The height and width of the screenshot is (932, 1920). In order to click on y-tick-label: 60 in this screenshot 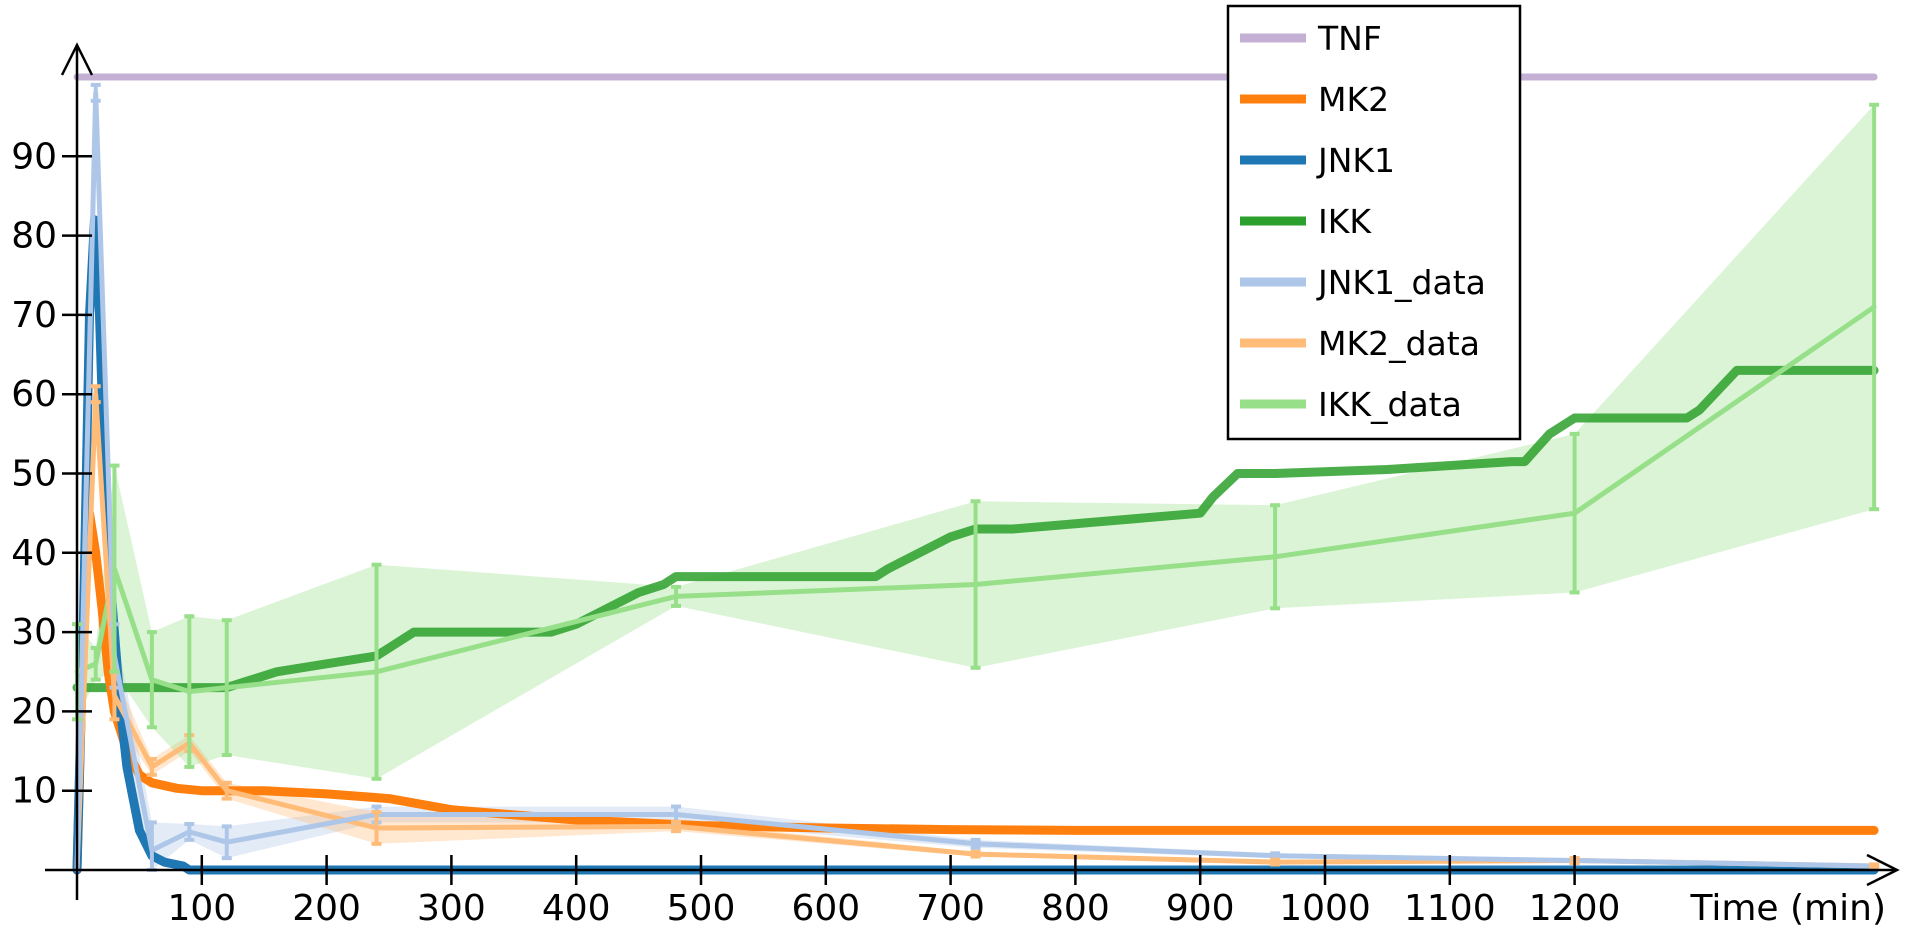, I will do `click(34, 394)`.